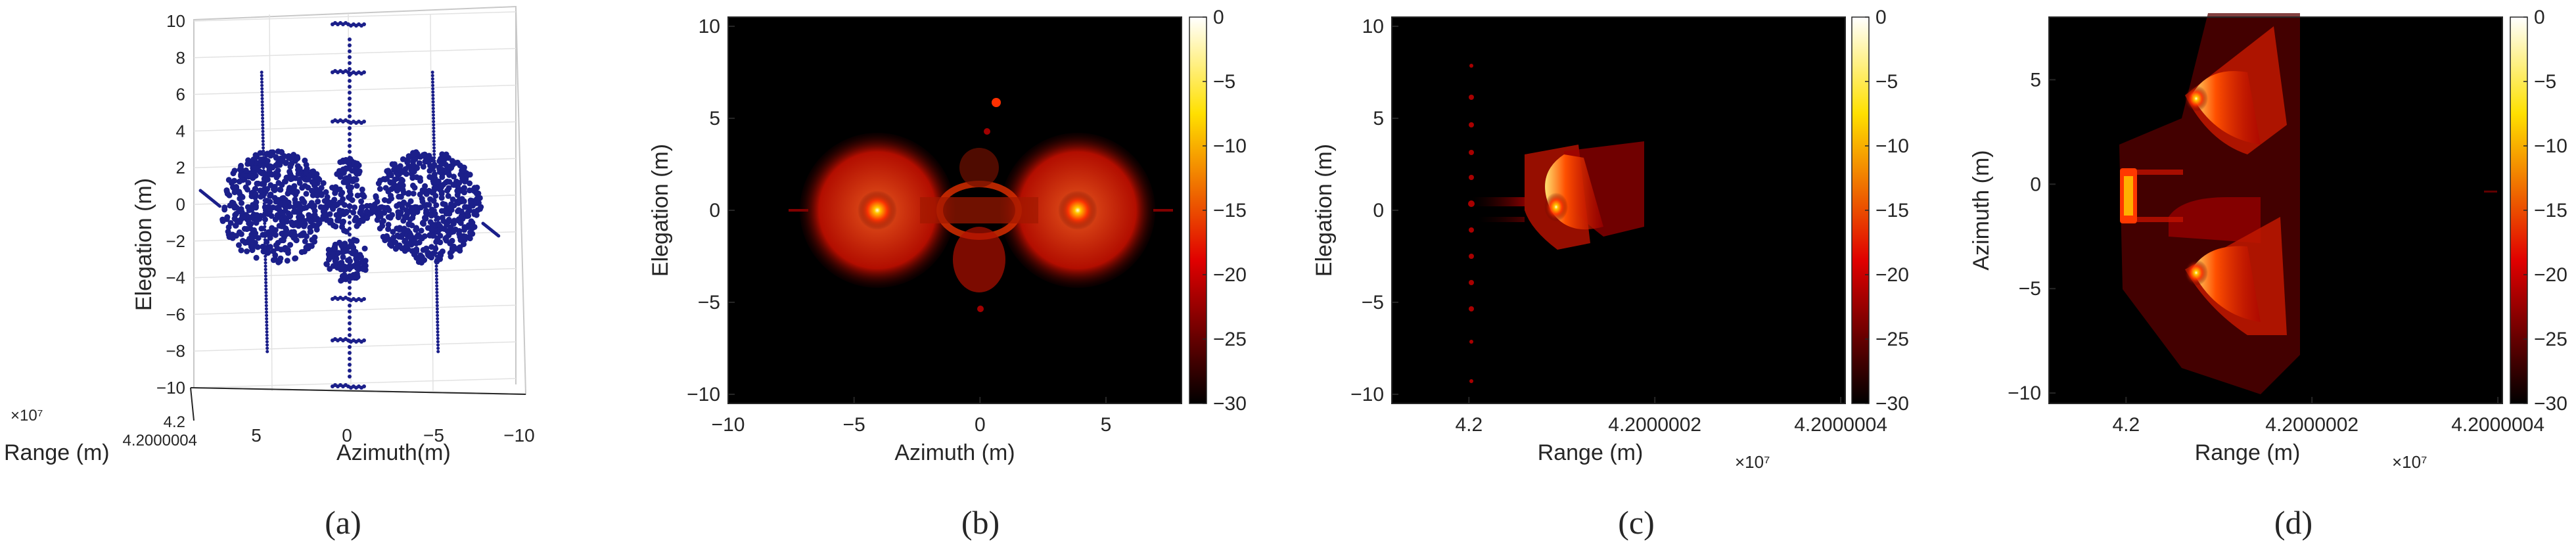  Describe the element at coordinates (2308, 204) in the screenshot. I see `panel-d-image` at that location.